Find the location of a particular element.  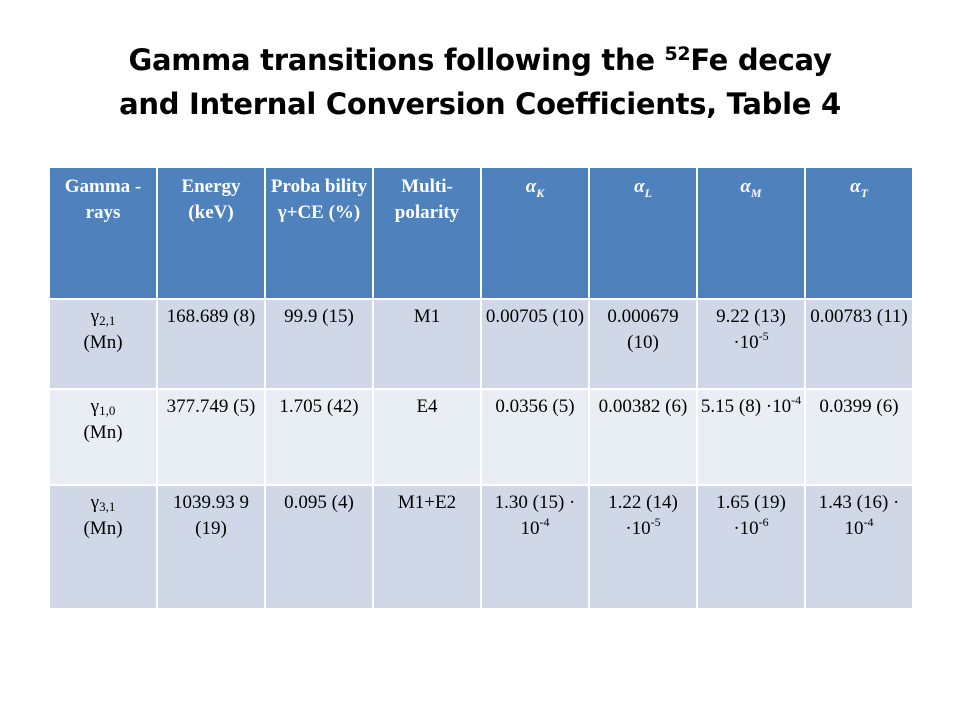

value-mantissa: 5.15 (8) ·10 is located at coordinates (746, 406).